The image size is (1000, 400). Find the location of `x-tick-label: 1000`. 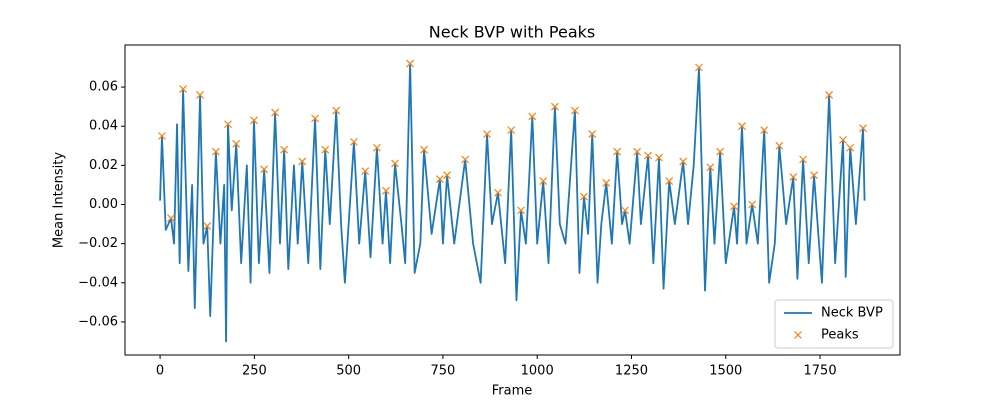

x-tick-label: 1000 is located at coordinates (537, 371).